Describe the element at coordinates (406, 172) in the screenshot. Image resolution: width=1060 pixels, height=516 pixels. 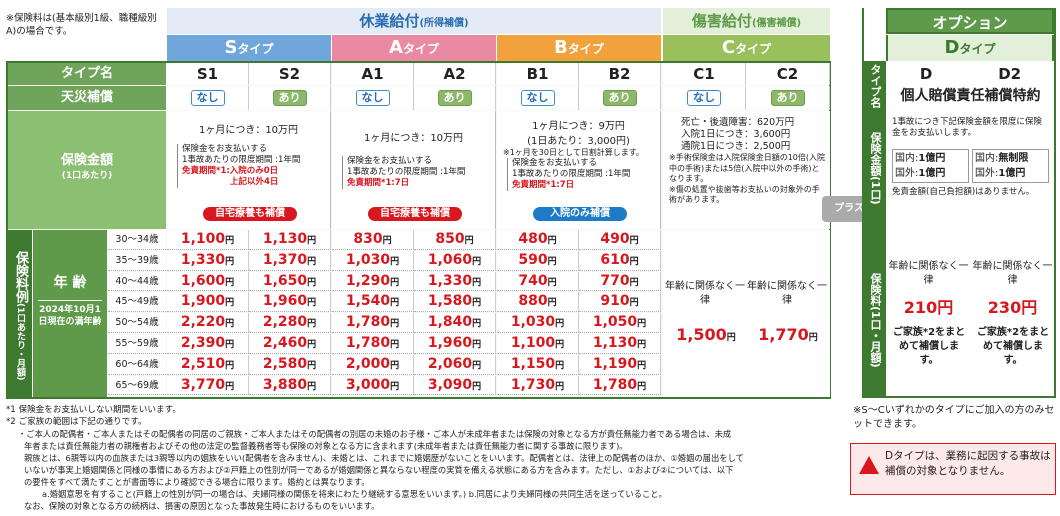
I see `coverage-a-note2: 1事故あたりの限度期間 :1年間` at that location.